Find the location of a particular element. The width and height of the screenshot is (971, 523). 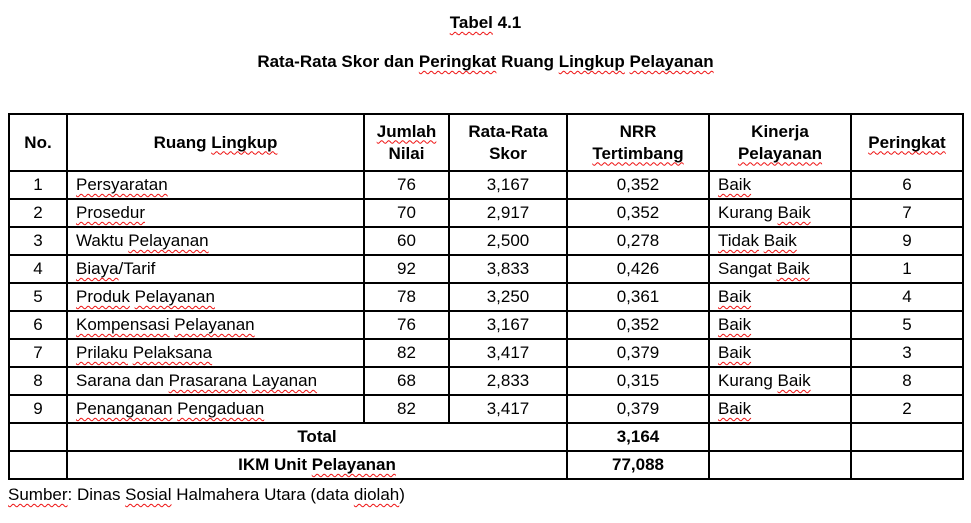

cell-scope: Biaya/Tarif is located at coordinates (215, 269).